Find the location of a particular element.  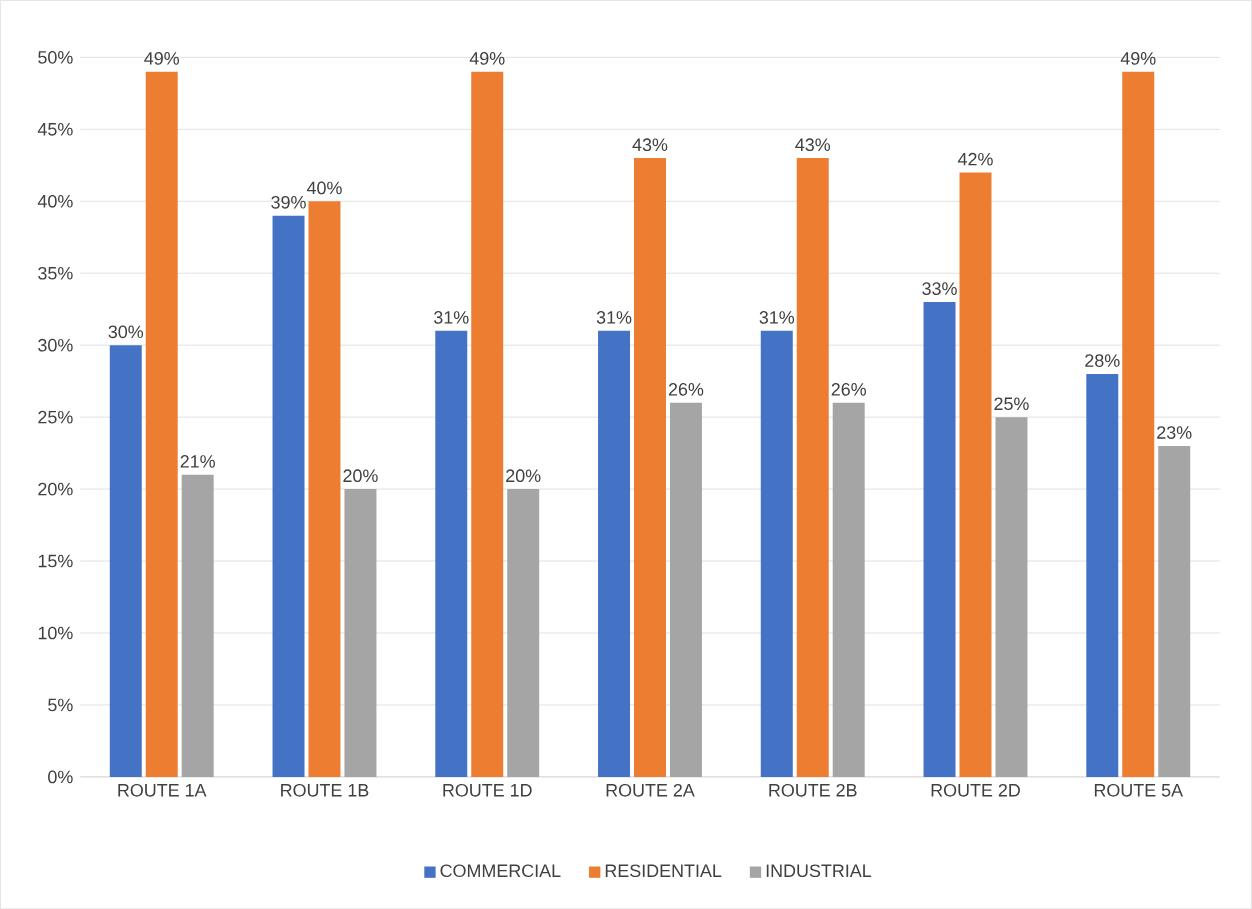

y-tick-label: 50% is located at coordinates (55, 57).